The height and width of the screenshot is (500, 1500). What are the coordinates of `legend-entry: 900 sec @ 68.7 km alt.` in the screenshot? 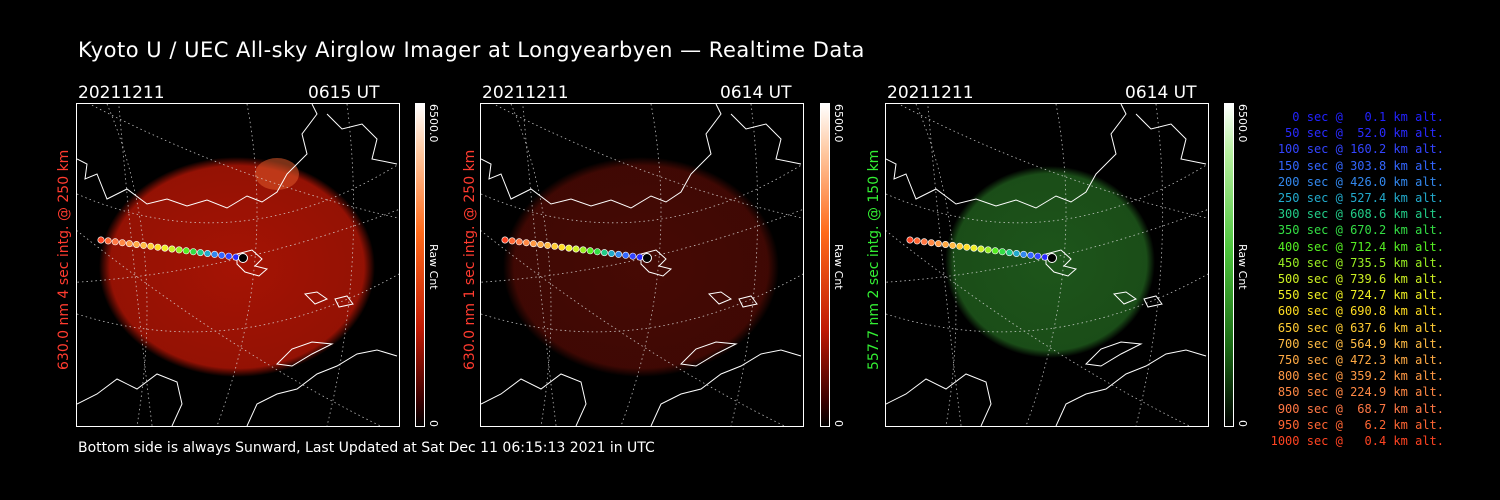 It's located at (1360, 408).